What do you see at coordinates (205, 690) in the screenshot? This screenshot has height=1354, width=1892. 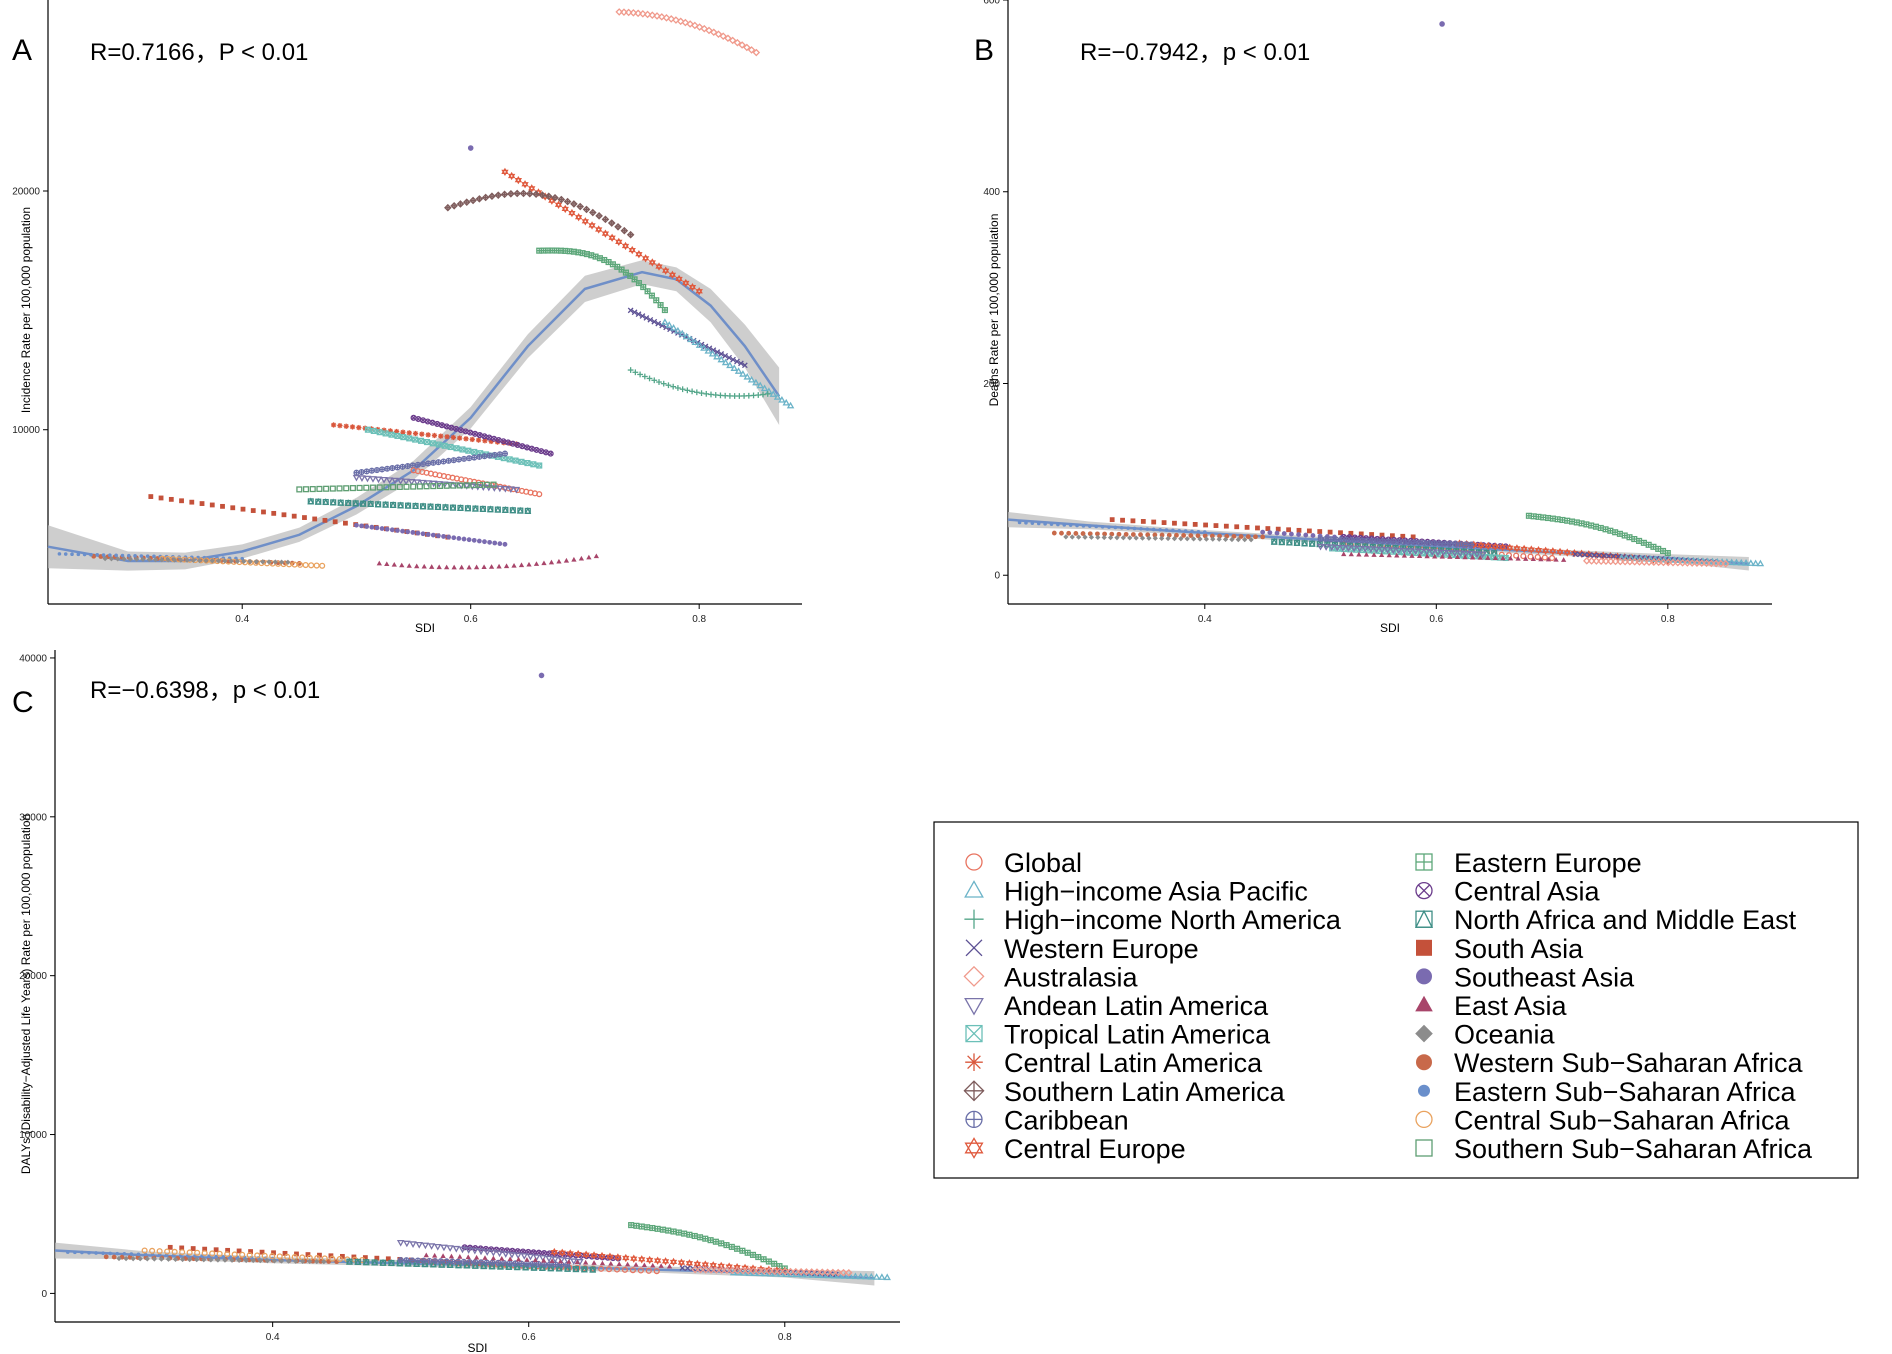 I see `correlation-text: R=−0.6398，p < 0.01` at bounding box center [205, 690].